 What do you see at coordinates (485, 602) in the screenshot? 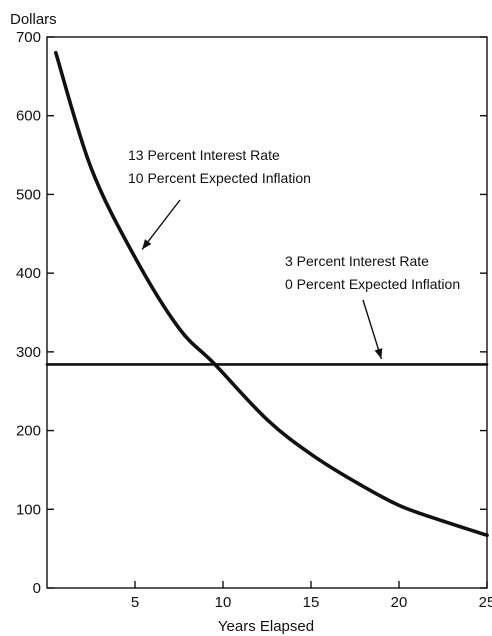
I see `x-tick-label: 25` at bounding box center [485, 602].